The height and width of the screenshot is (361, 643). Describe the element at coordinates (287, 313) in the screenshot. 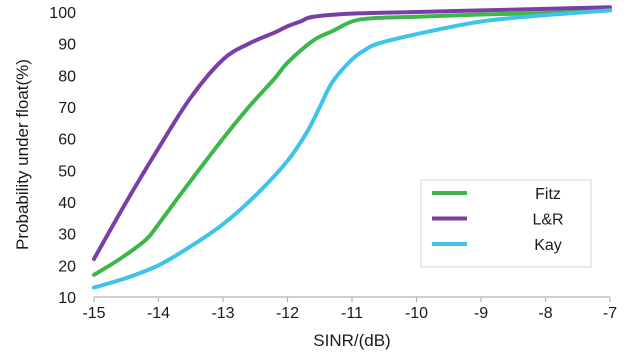

I see `x-tick-label: -12` at that location.